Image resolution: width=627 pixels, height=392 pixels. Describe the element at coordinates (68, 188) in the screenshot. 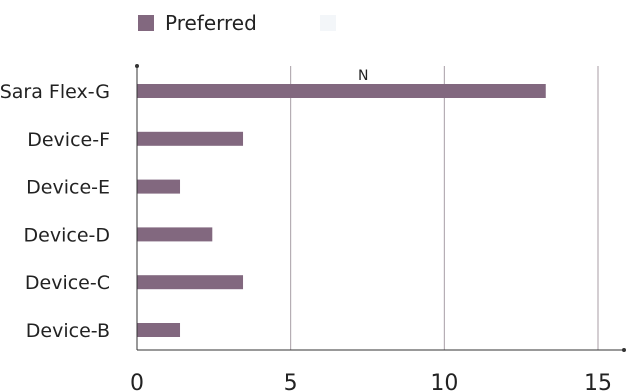

I see `category-label-2: Device-E` at that location.